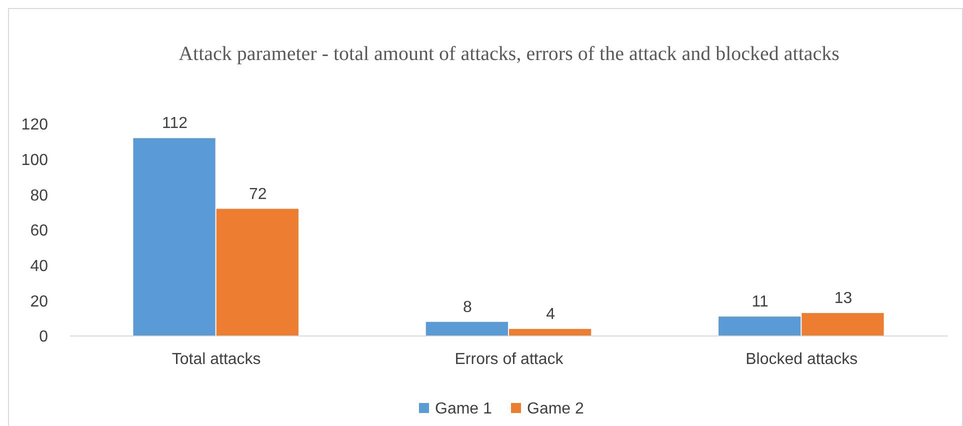 This screenshot has width=963, height=426. Describe the element at coordinates (843, 299) in the screenshot. I see `data-label: 13` at that location.